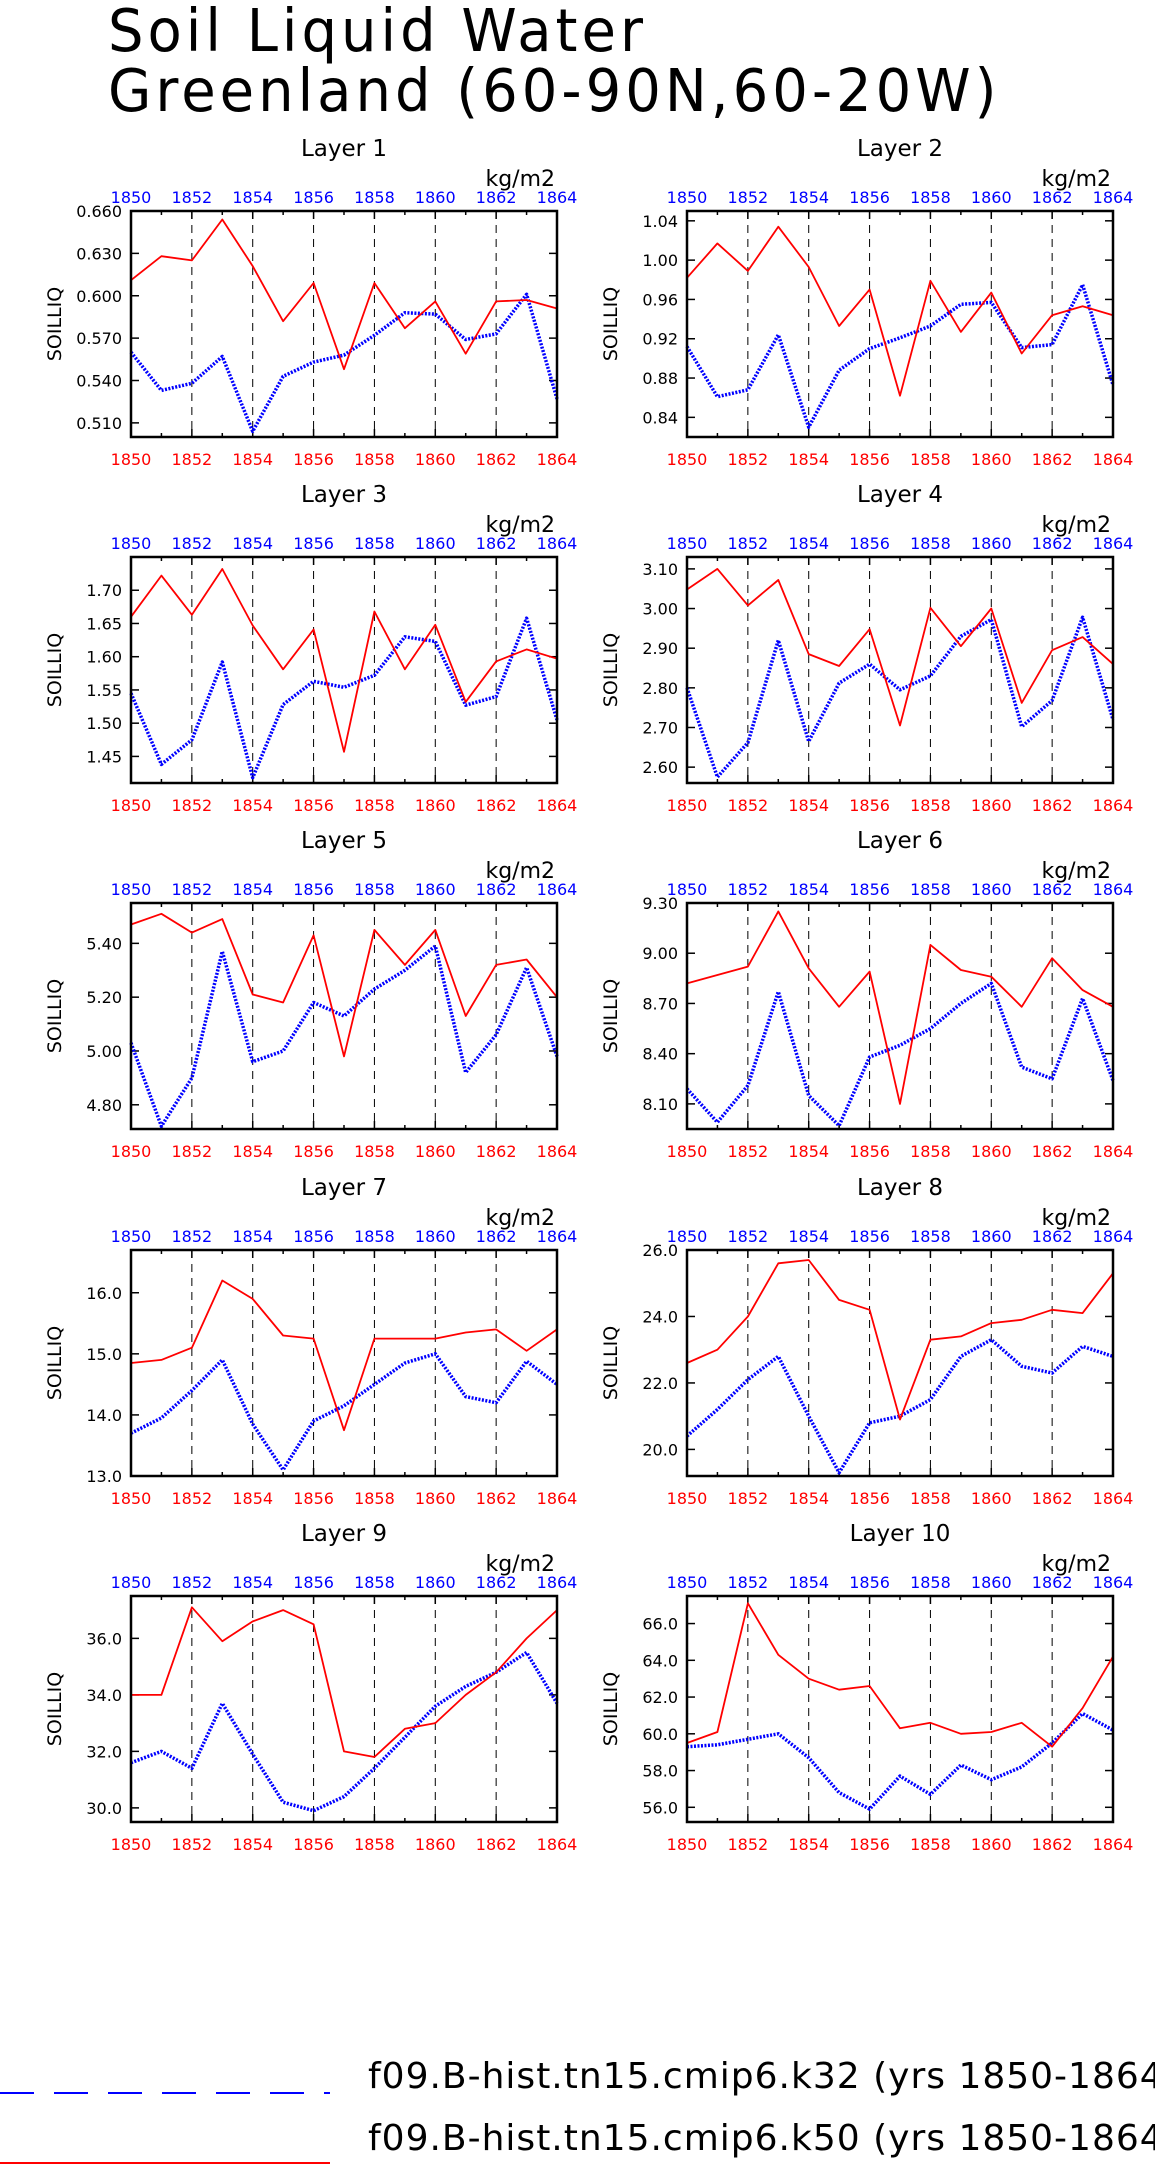 This screenshot has width=1155, height=2178. I want to click on y-tick-label: 4.80, so click(104, 1105).